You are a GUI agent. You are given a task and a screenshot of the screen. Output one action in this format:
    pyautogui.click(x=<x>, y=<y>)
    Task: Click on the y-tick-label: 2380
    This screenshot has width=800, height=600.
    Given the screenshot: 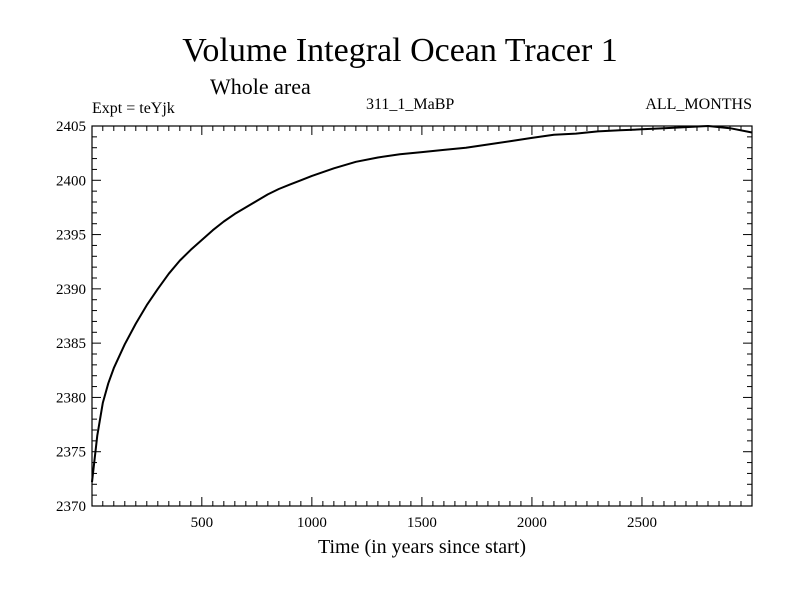 What is the action you would take?
    pyautogui.click(x=71, y=398)
    